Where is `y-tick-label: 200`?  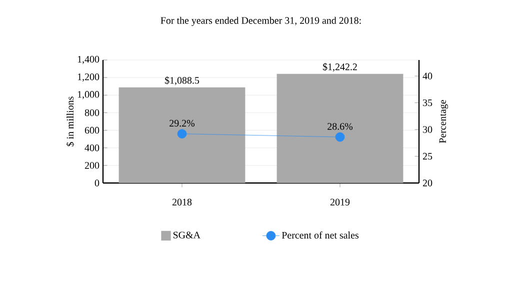 y-tick-label: 200 is located at coordinates (92, 165).